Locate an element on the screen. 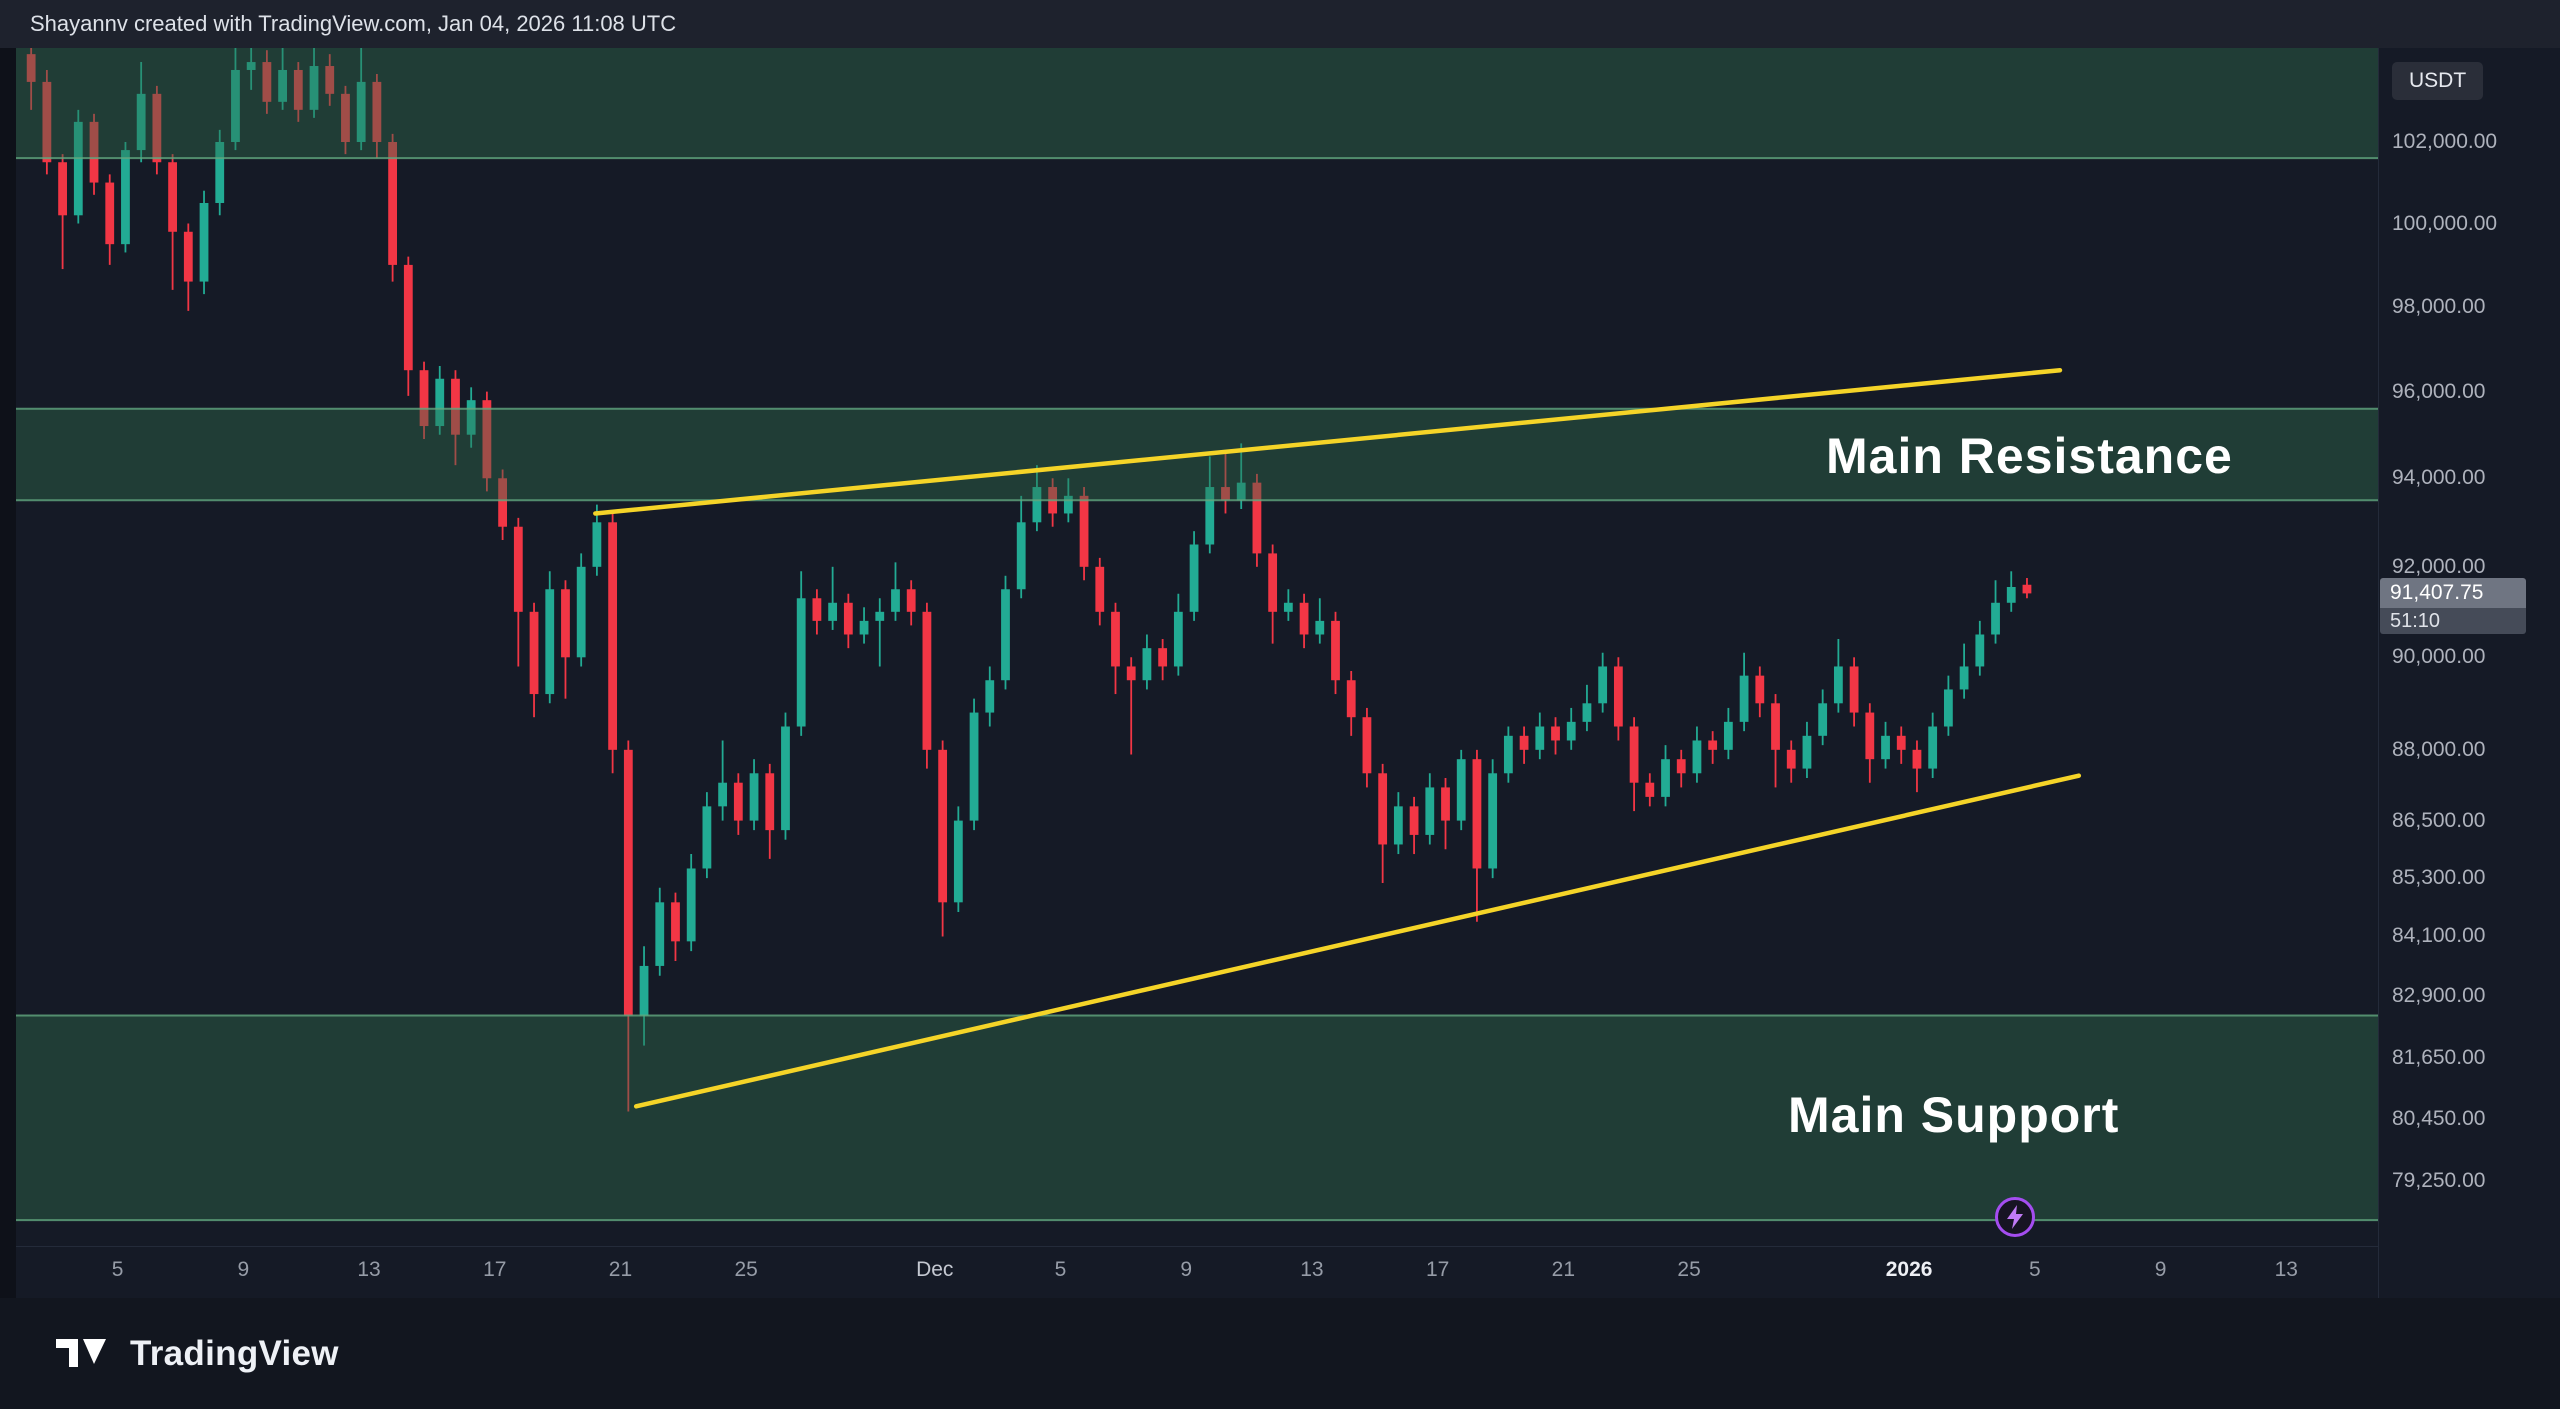  last-price-badge: 91,407.75 51:10 is located at coordinates (2453, 606).